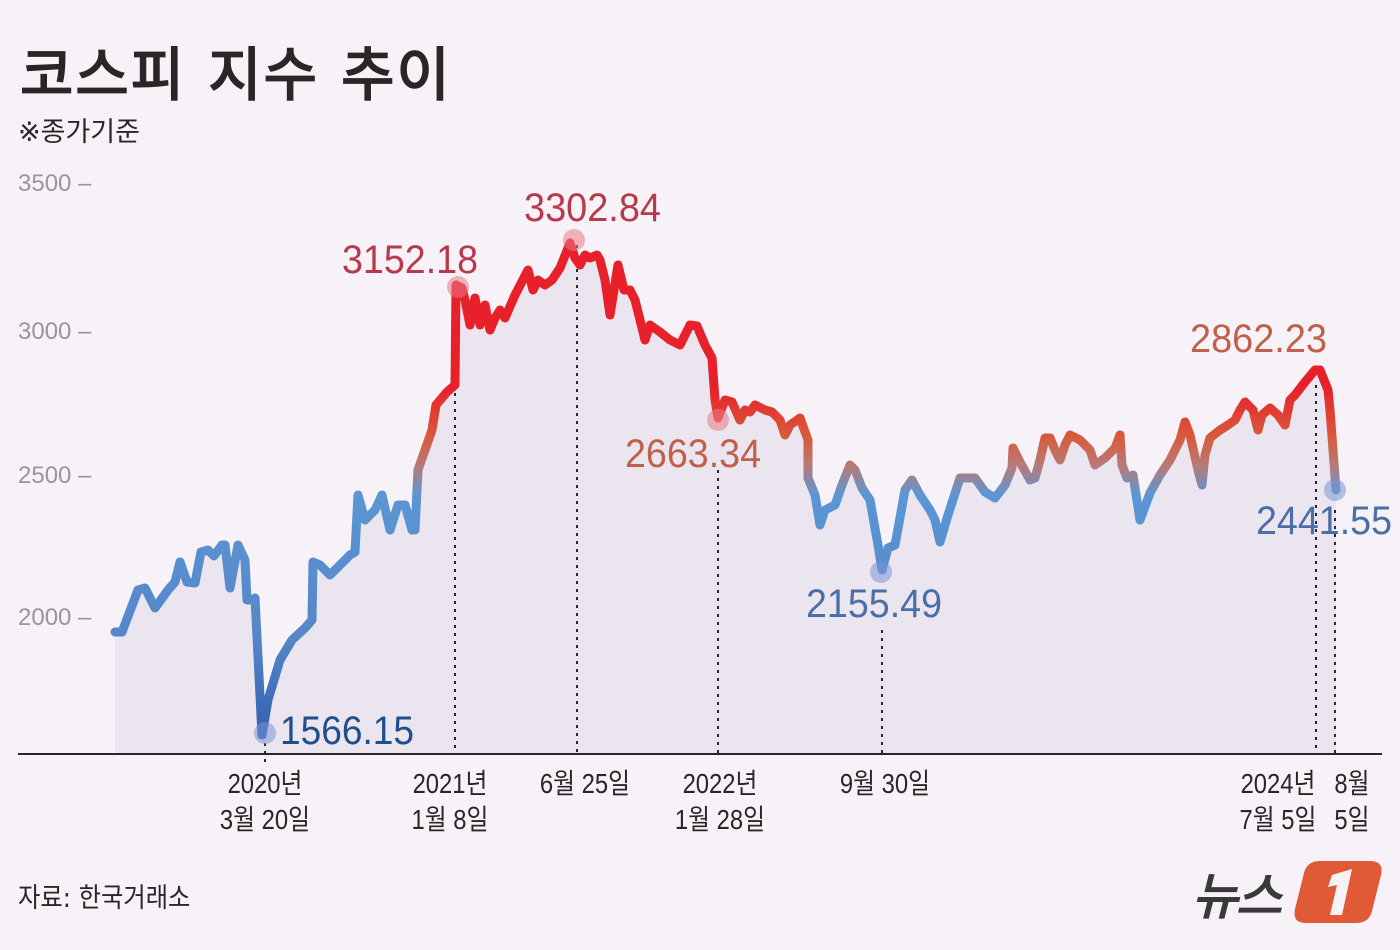 This screenshot has height=950, width=1400. Describe the element at coordinates (874, 604) in the screenshot. I see `label-2155: 2155.49` at that location.